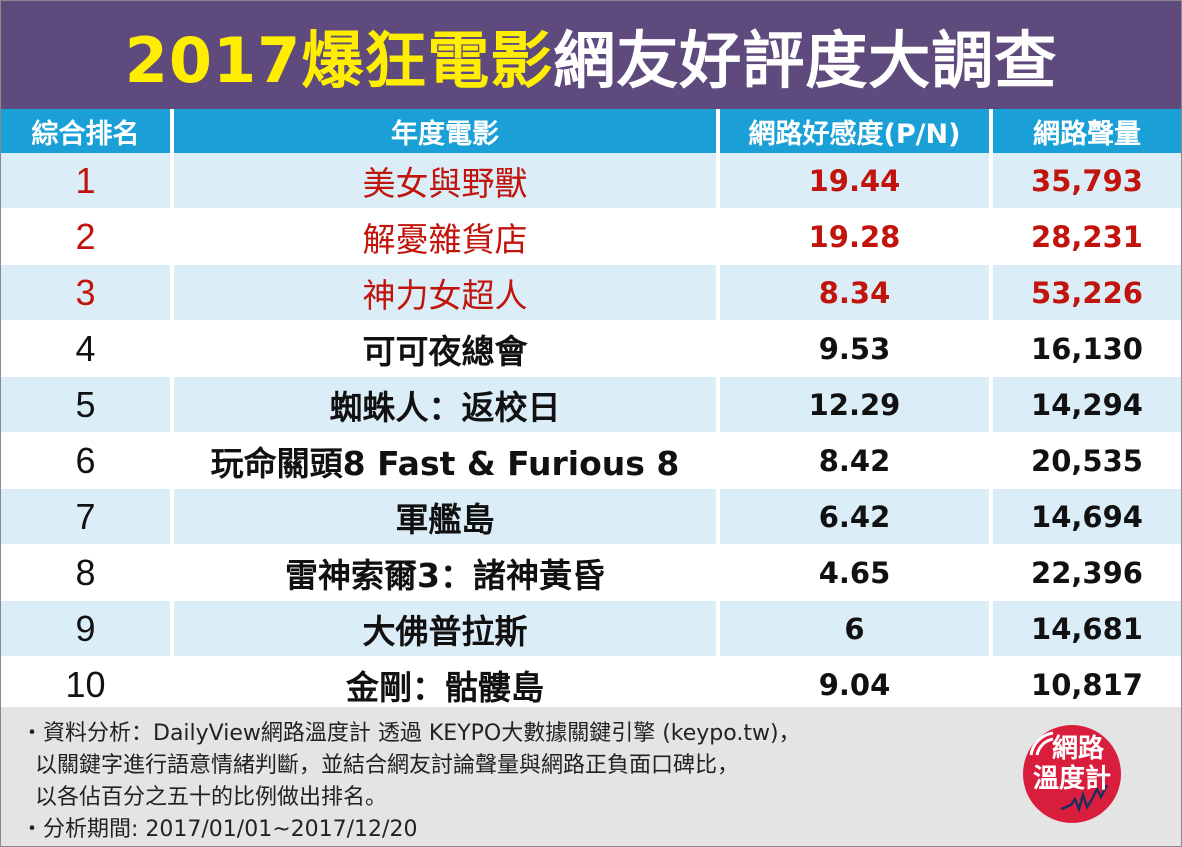 The height and width of the screenshot is (847, 1182). Describe the element at coordinates (86, 236) in the screenshot. I see `rank-cell: 2` at that location.